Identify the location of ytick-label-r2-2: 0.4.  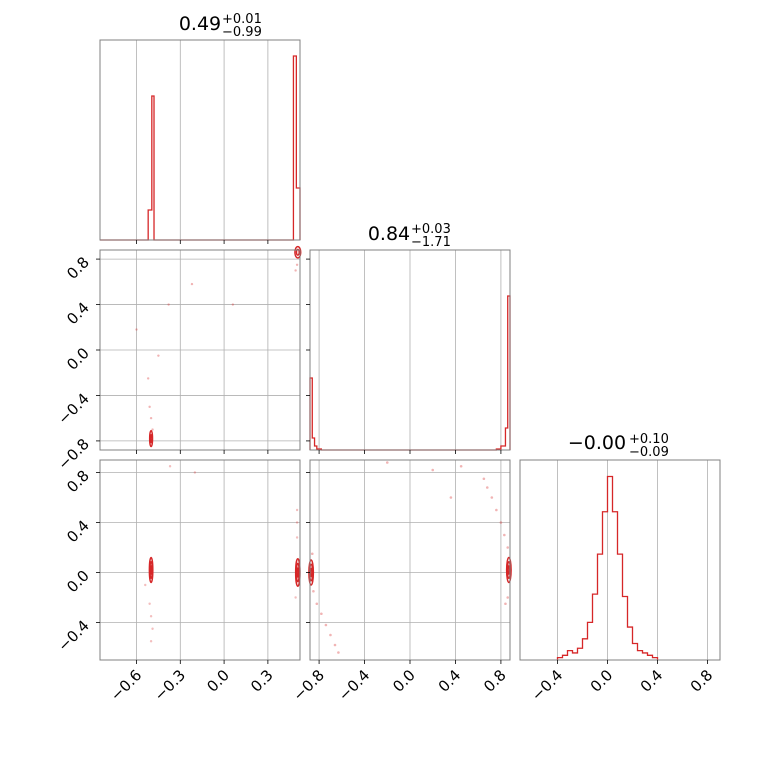
(78, 532).